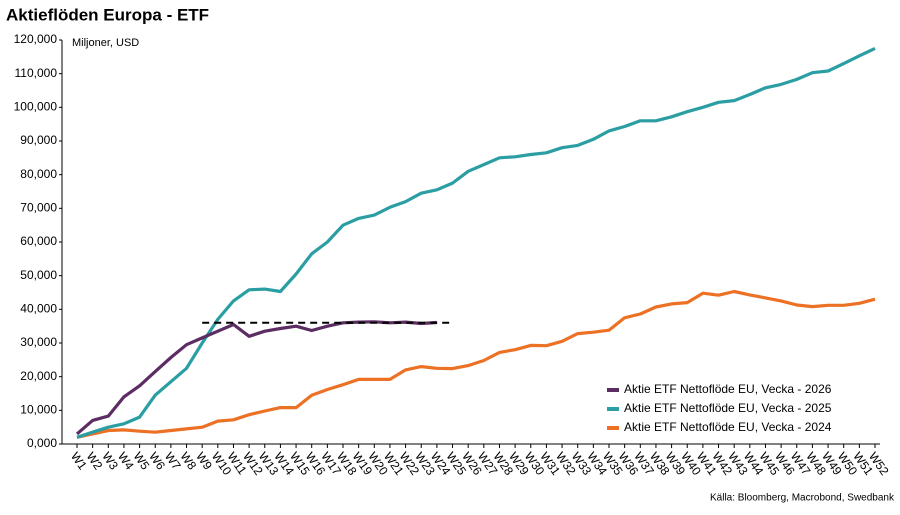 This screenshot has width=900, height=515. What do you see at coordinates (728, 408) in the screenshot?
I see `legend-label: Aktie ETF Nettoflöde EU, Vecka - 2025` at bounding box center [728, 408].